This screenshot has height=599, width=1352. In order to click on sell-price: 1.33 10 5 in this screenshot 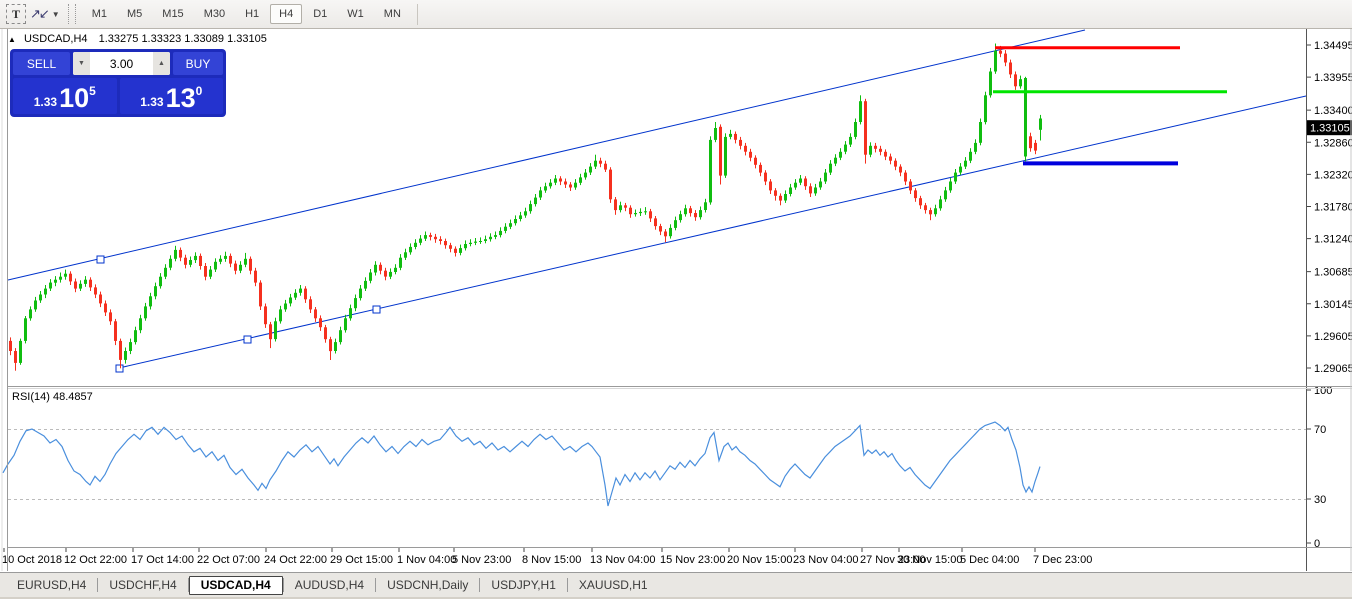, I will do `click(65, 96)`.